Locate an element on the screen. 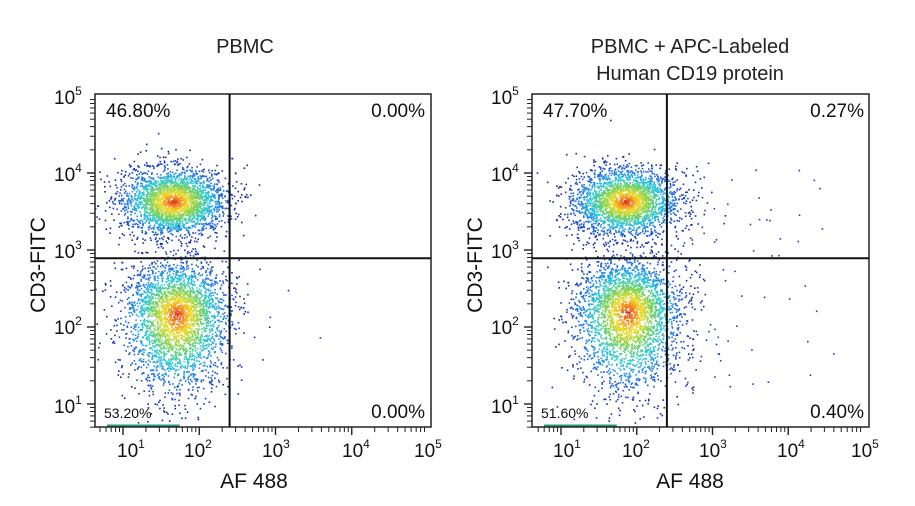 Image resolution: width=915 pixels, height=506 pixels. panel-1-dots is located at coordinates (208, 279).